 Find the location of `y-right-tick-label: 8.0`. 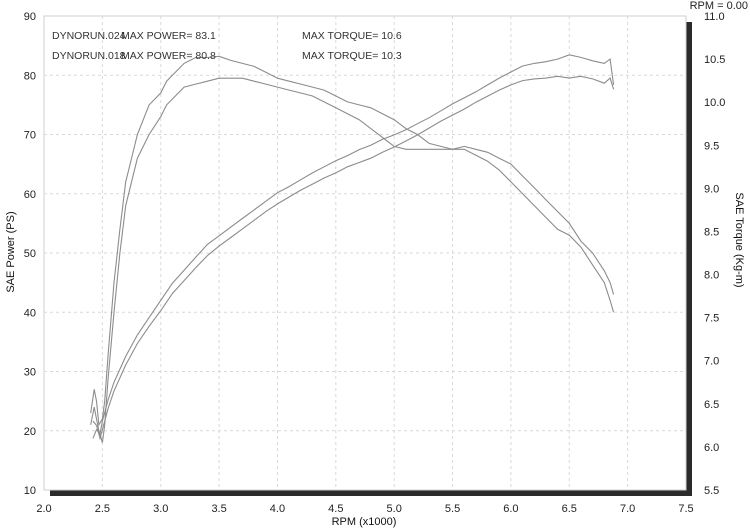

y-right-tick-label: 8.0 is located at coordinates (711, 276).